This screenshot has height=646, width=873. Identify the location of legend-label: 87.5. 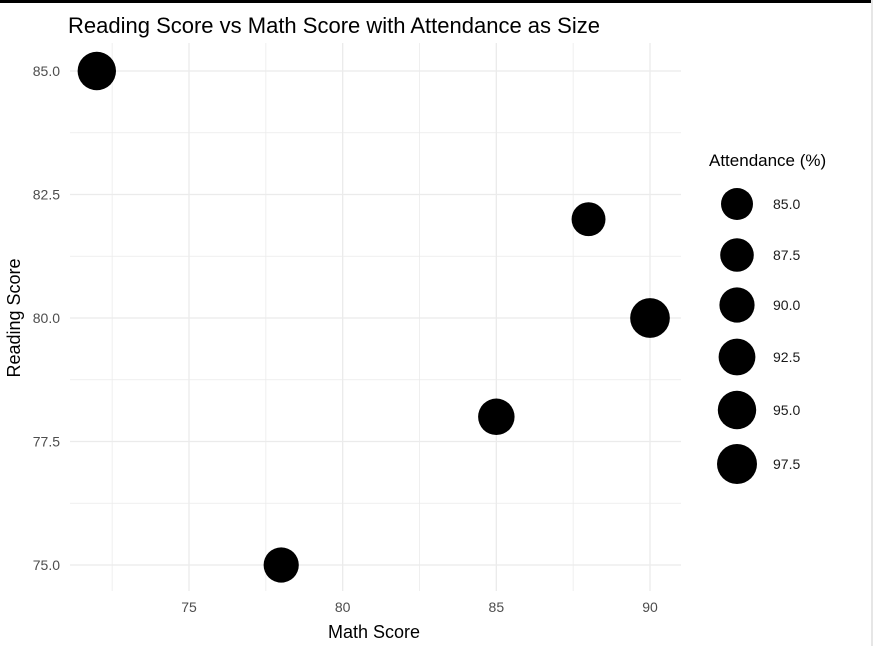
(786, 255).